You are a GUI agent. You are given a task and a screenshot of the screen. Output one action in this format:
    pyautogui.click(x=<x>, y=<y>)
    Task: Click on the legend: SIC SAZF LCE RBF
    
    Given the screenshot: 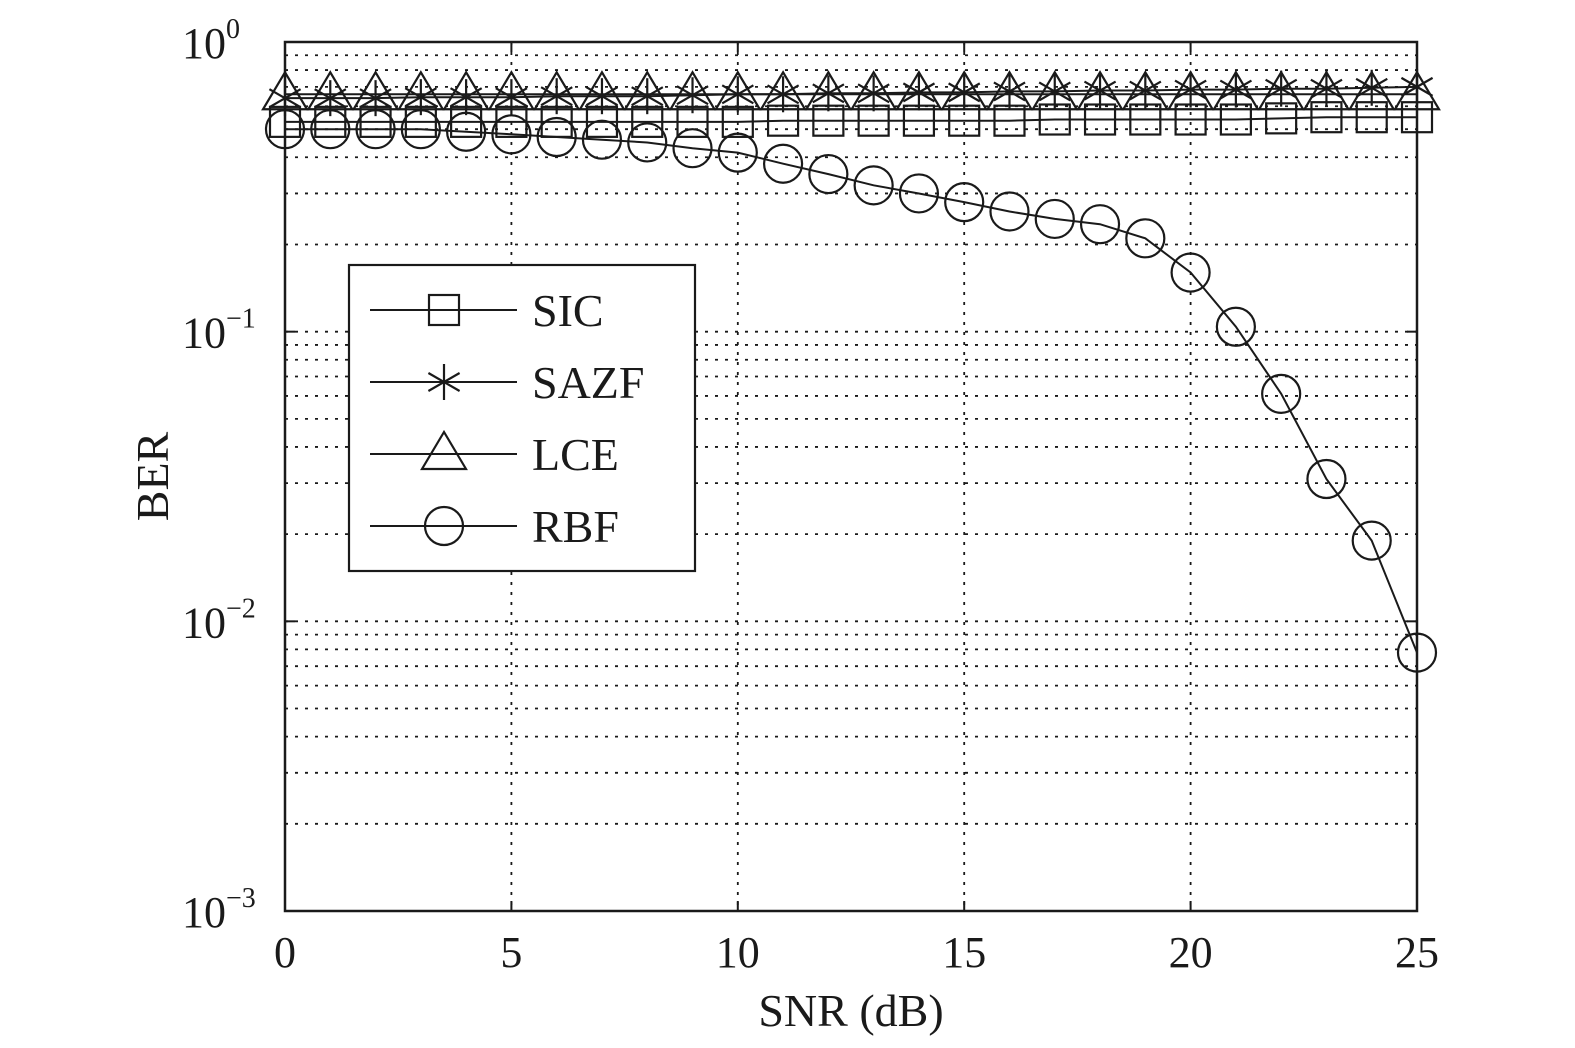 What is the action you would take?
    pyautogui.click(x=522, y=418)
    